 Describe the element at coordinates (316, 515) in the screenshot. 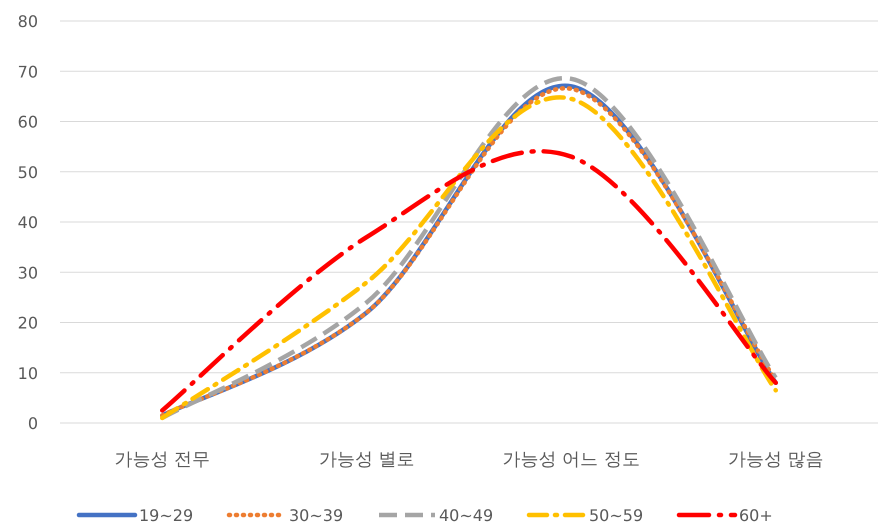

I see `legend-label: 30~39` at that location.